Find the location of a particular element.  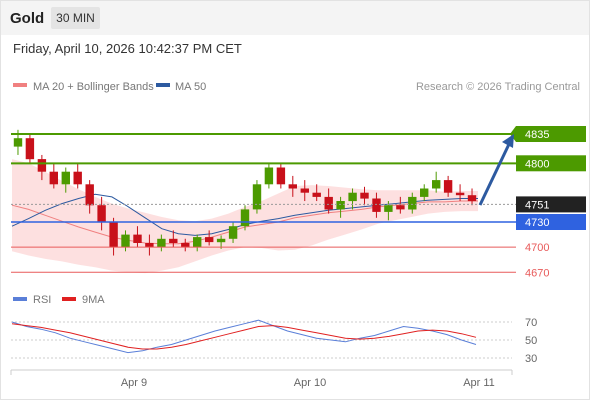

ma20-legend-label: MA 20 + Bollinger Bands is located at coordinates (93, 87).